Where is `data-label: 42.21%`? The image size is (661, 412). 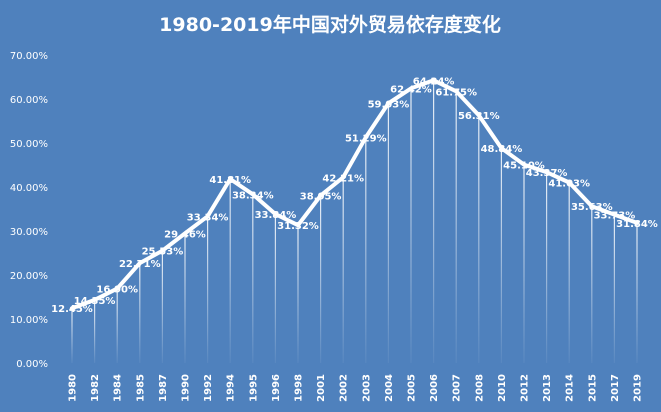
data-label: 42.21% is located at coordinates (343, 178).